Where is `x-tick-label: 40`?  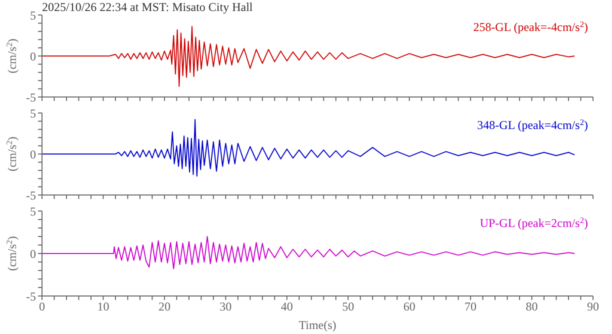
x-tick-label: 40 is located at coordinates (286, 307).